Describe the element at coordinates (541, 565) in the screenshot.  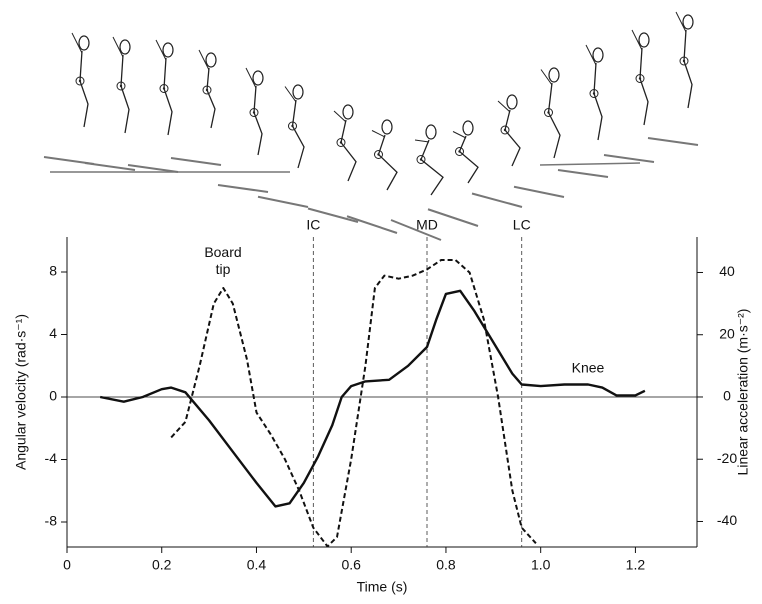
I see `x-tick-label: 1.0` at that location.